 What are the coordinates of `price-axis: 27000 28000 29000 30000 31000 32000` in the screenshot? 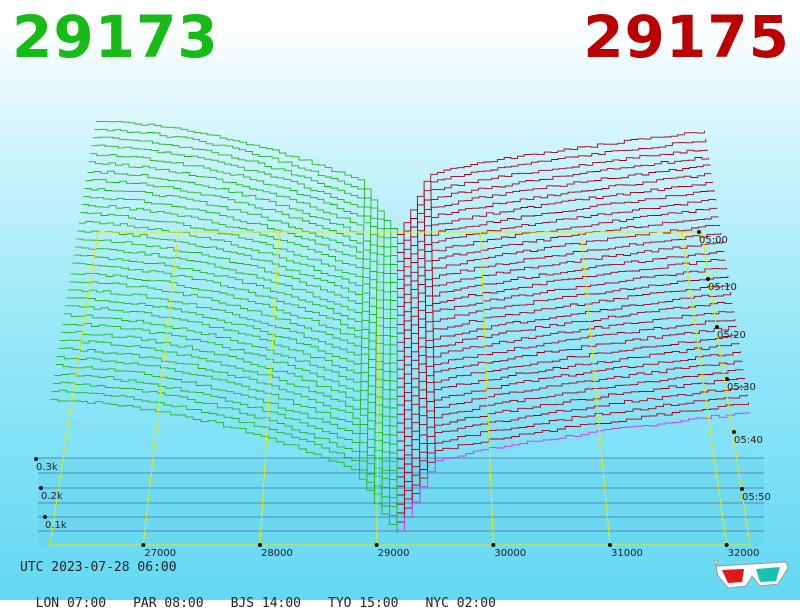 It's located at (450, 551).